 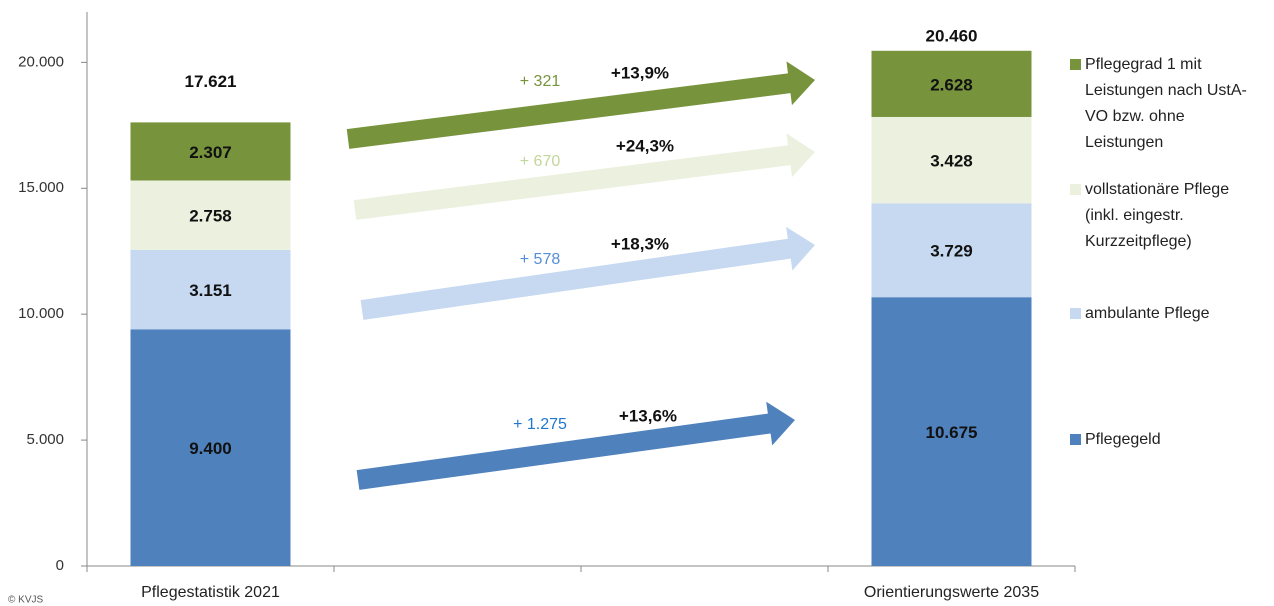 What do you see at coordinates (41, 61) in the screenshot?
I see `y-tick-label: 20.000` at bounding box center [41, 61].